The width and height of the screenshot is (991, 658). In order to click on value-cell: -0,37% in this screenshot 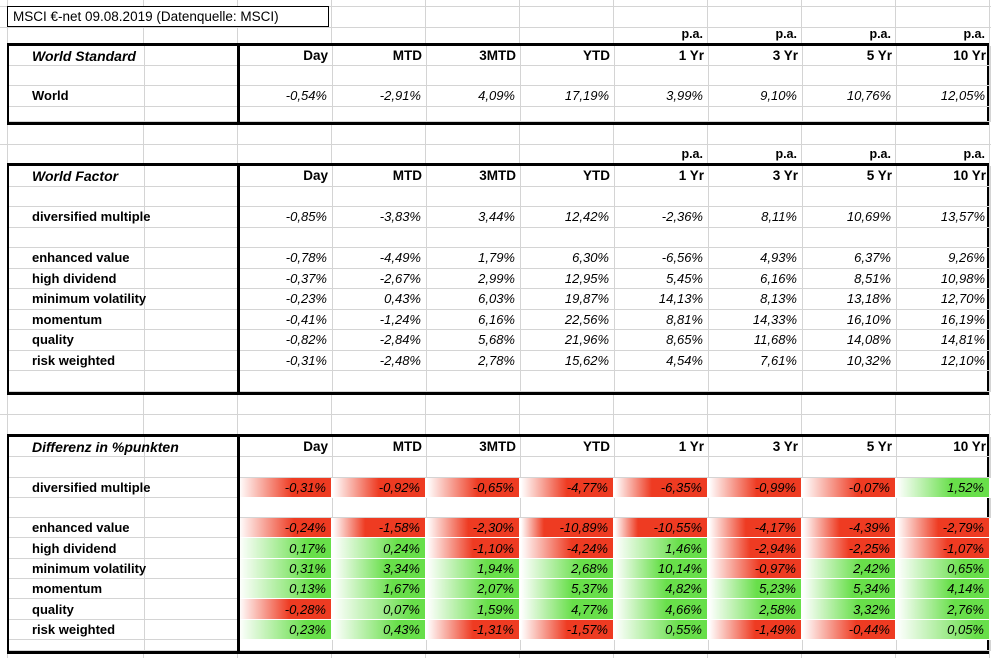, I will do `click(286, 278)`.